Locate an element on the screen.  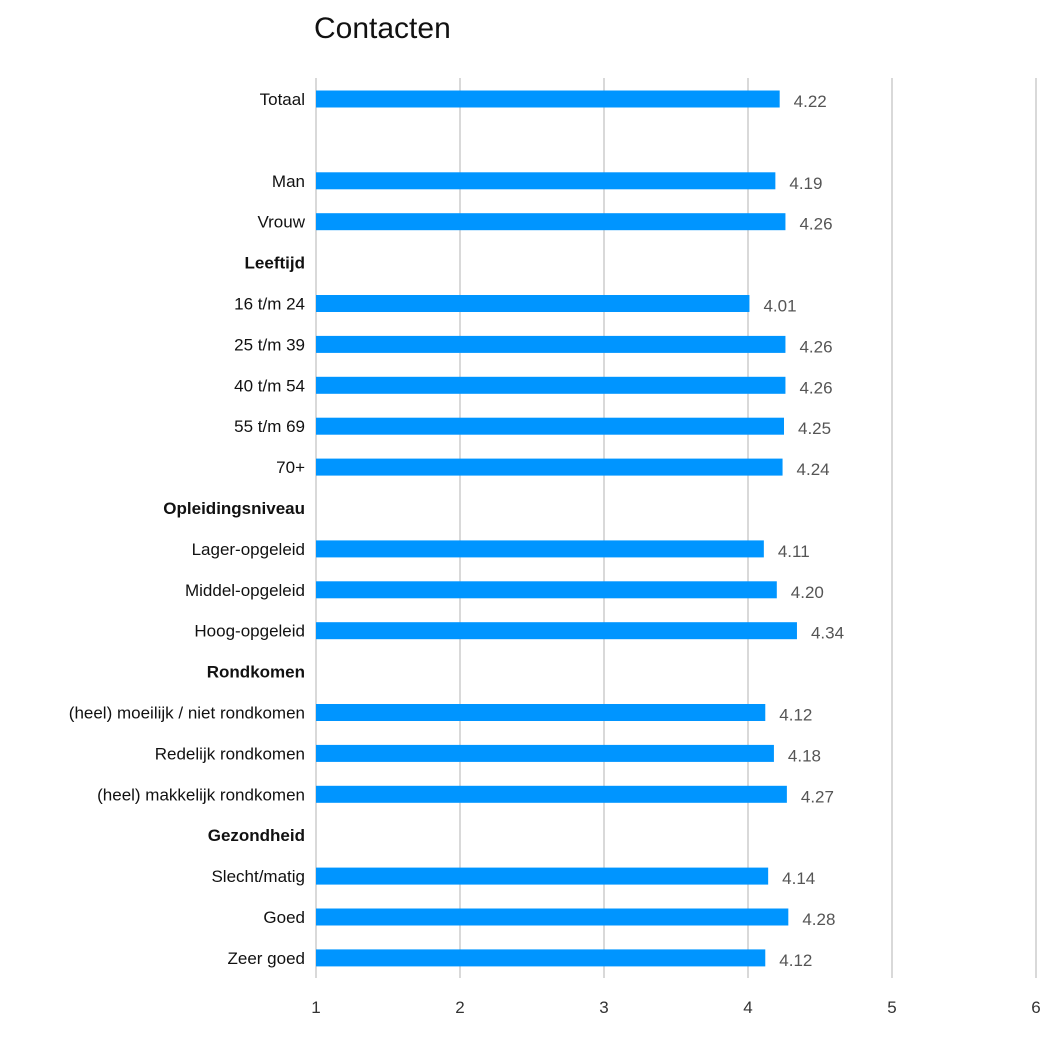
category-label: (heel) makkelijk rondkomen is located at coordinates (201, 794).